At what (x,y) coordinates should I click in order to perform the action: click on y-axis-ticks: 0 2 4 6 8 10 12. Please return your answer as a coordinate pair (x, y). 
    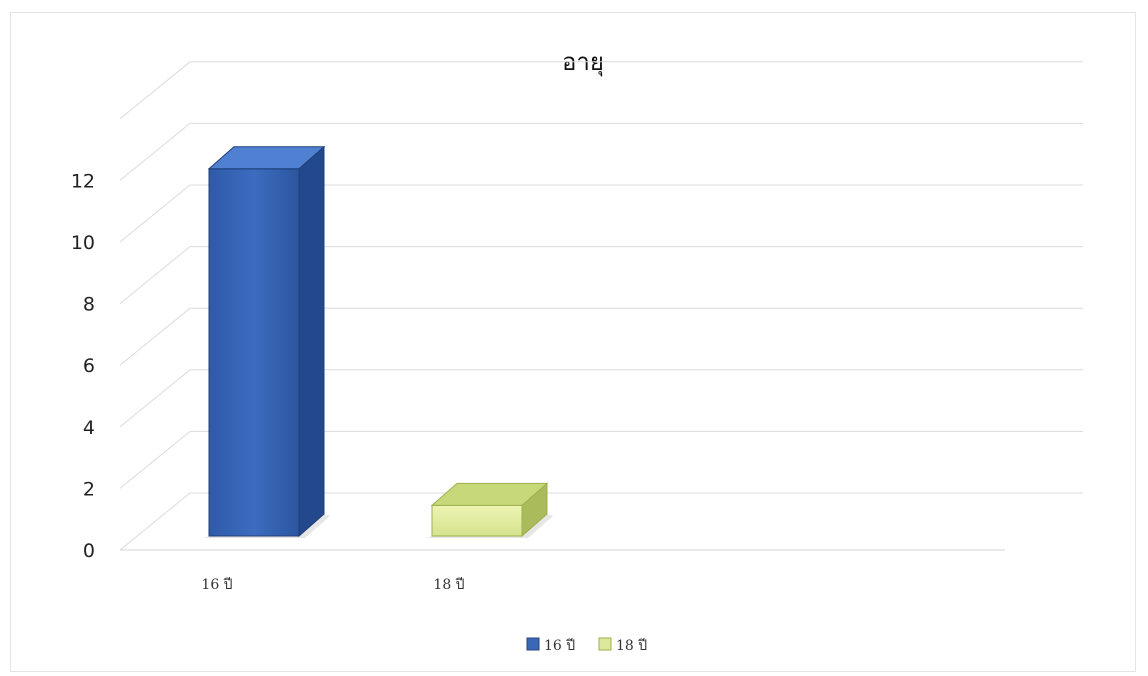
    Looking at the image, I should click on (83, 366).